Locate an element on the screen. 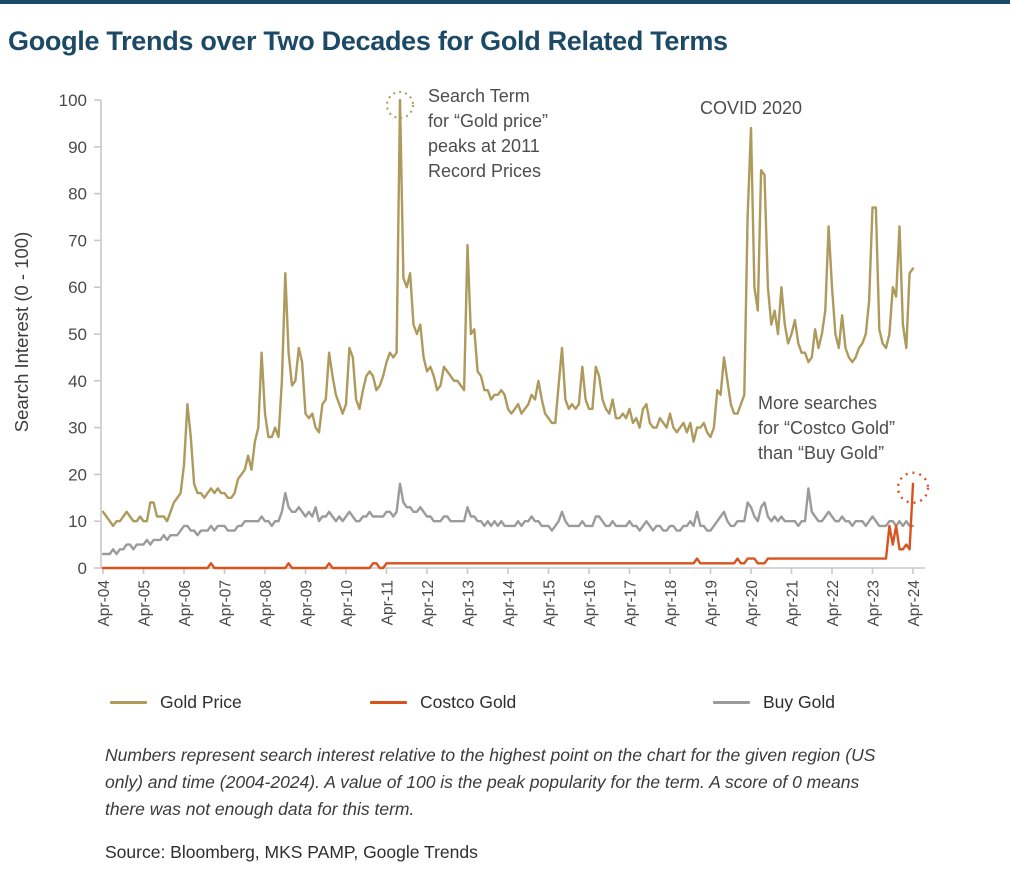 This screenshot has height=875, width=1010. x-tick-label: Apr-23 is located at coordinates (874, 603).